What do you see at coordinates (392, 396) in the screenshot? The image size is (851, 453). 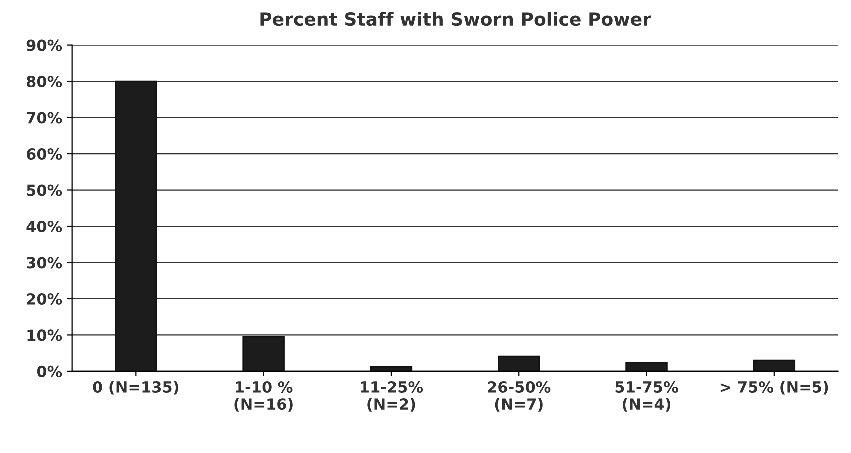 I see `x-tick-label: 11-25% (N=2)` at bounding box center [392, 396].